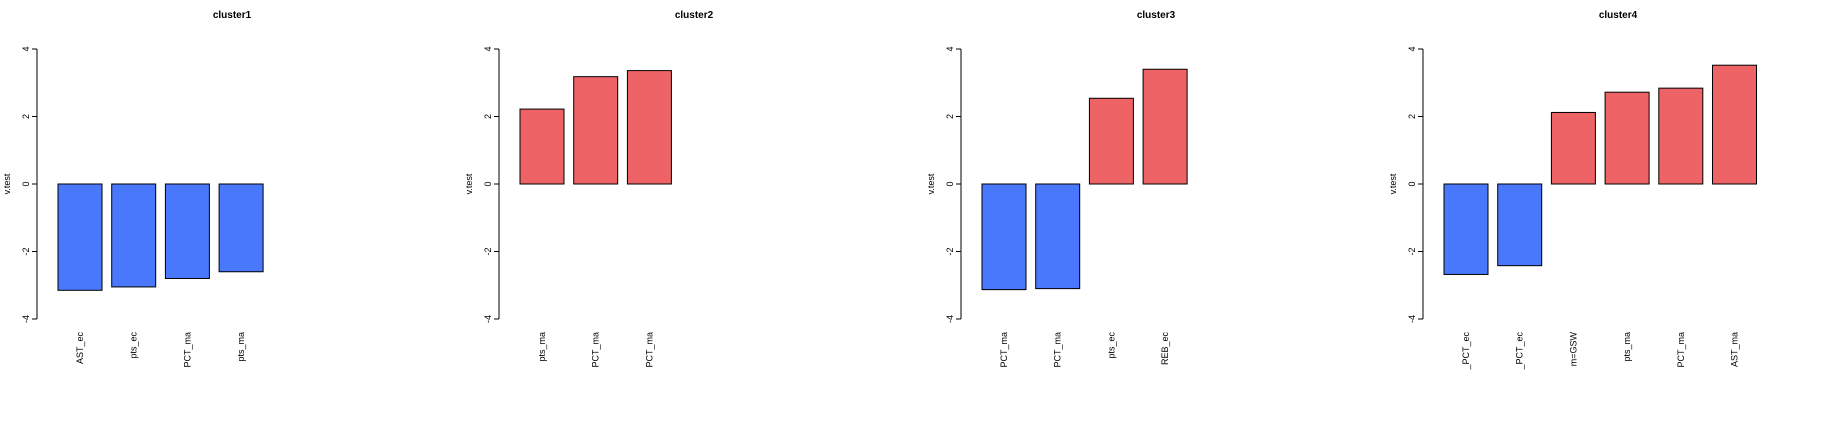 This screenshot has height=430, width=1848. What do you see at coordinates (1165, 126) in the screenshot?
I see `bar-REB_ec` at bounding box center [1165, 126].